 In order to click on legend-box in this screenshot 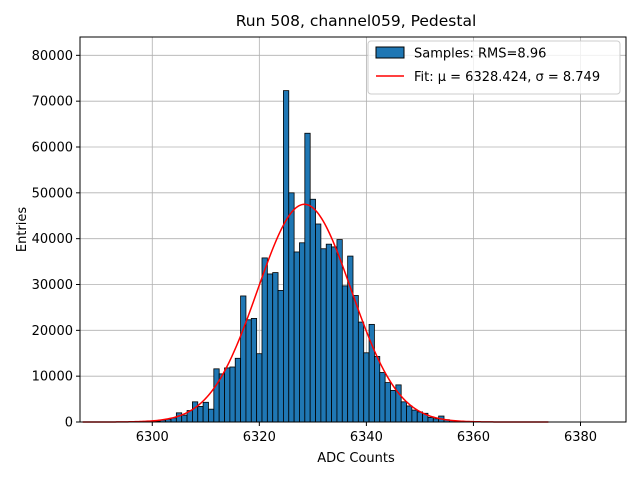, I will do `click(494, 67)`.